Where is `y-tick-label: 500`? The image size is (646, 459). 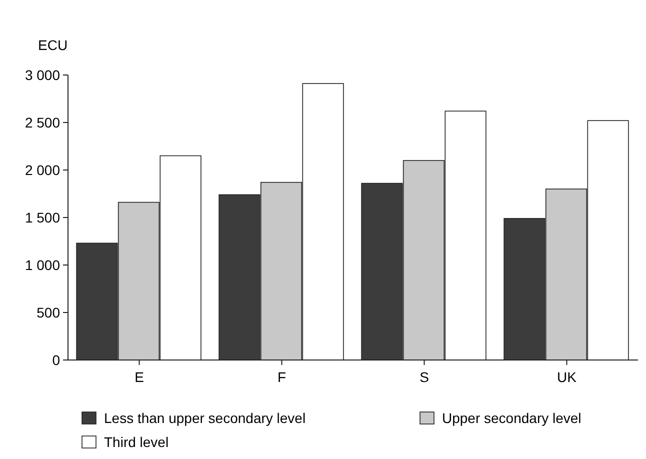 y-tick-label: 500 is located at coordinates (48, 312).